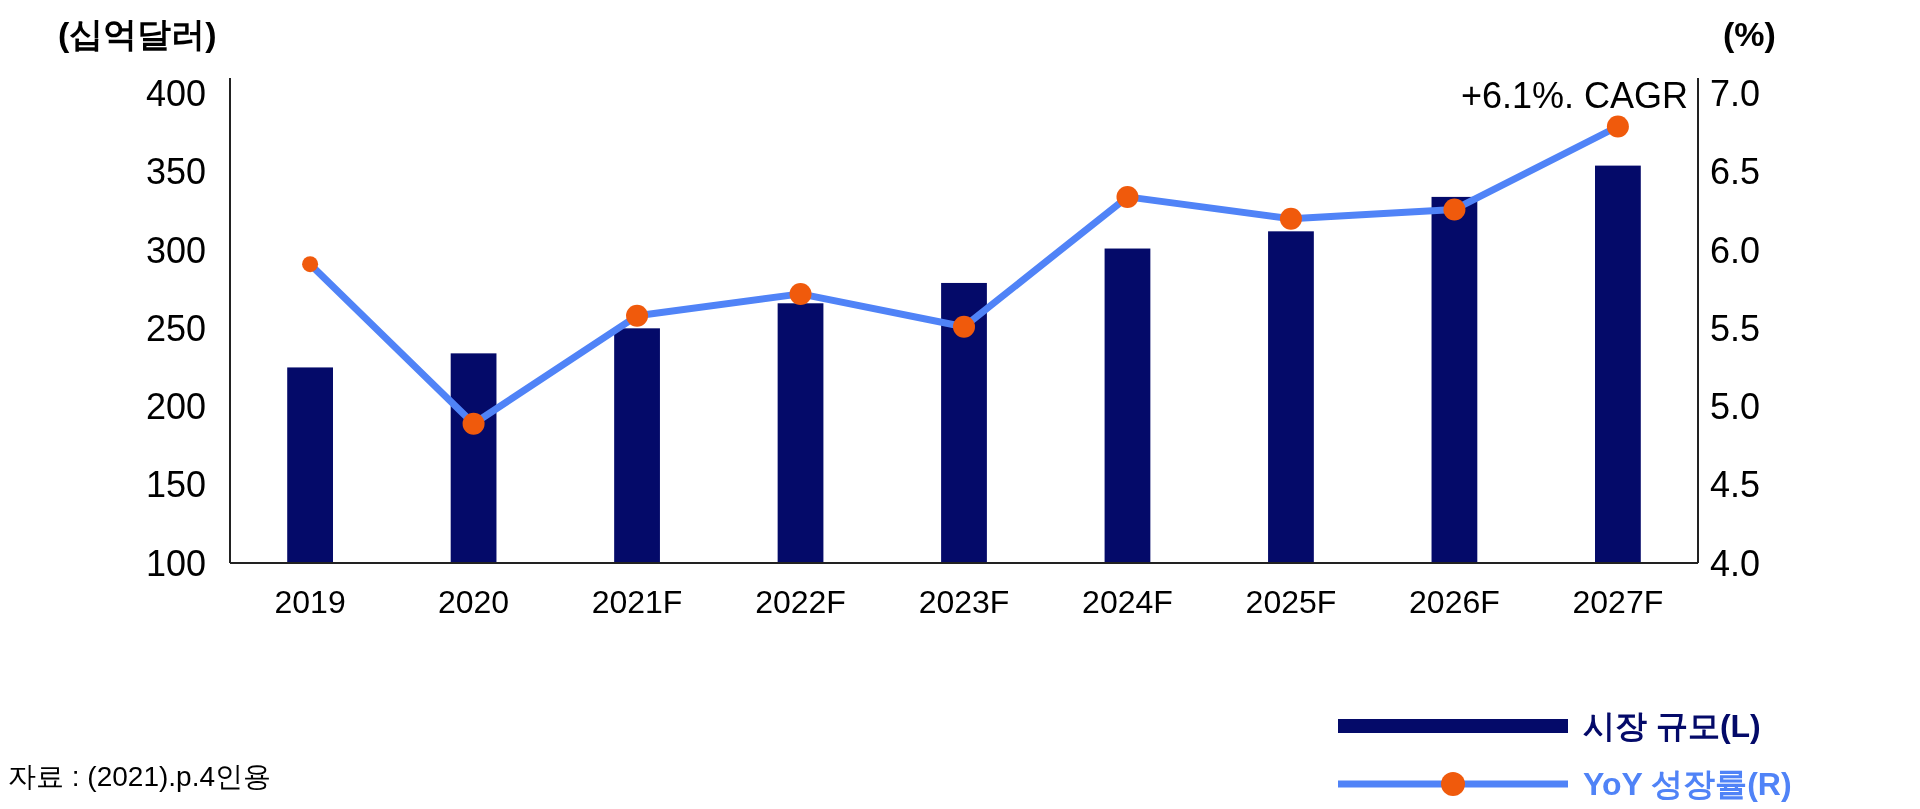 Image resolution: width=1920 pixels, height=809 pixels. What do you see at coordinates (1672, 726) in the screenshot?
I see `text: 시장 규모(L)` at bounding box center [1672, 726].